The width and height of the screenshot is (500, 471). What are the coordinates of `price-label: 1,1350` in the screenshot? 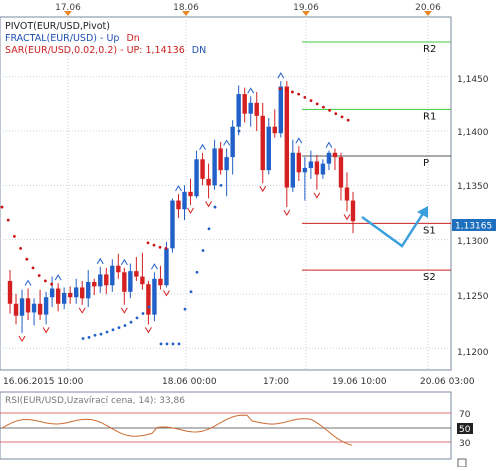 It's located at (473, 187).